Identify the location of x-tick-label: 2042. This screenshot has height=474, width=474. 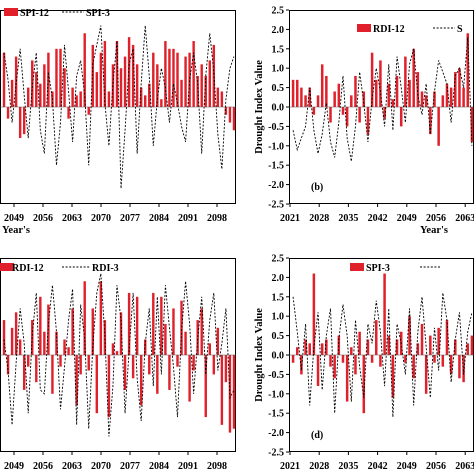
(378, 466).